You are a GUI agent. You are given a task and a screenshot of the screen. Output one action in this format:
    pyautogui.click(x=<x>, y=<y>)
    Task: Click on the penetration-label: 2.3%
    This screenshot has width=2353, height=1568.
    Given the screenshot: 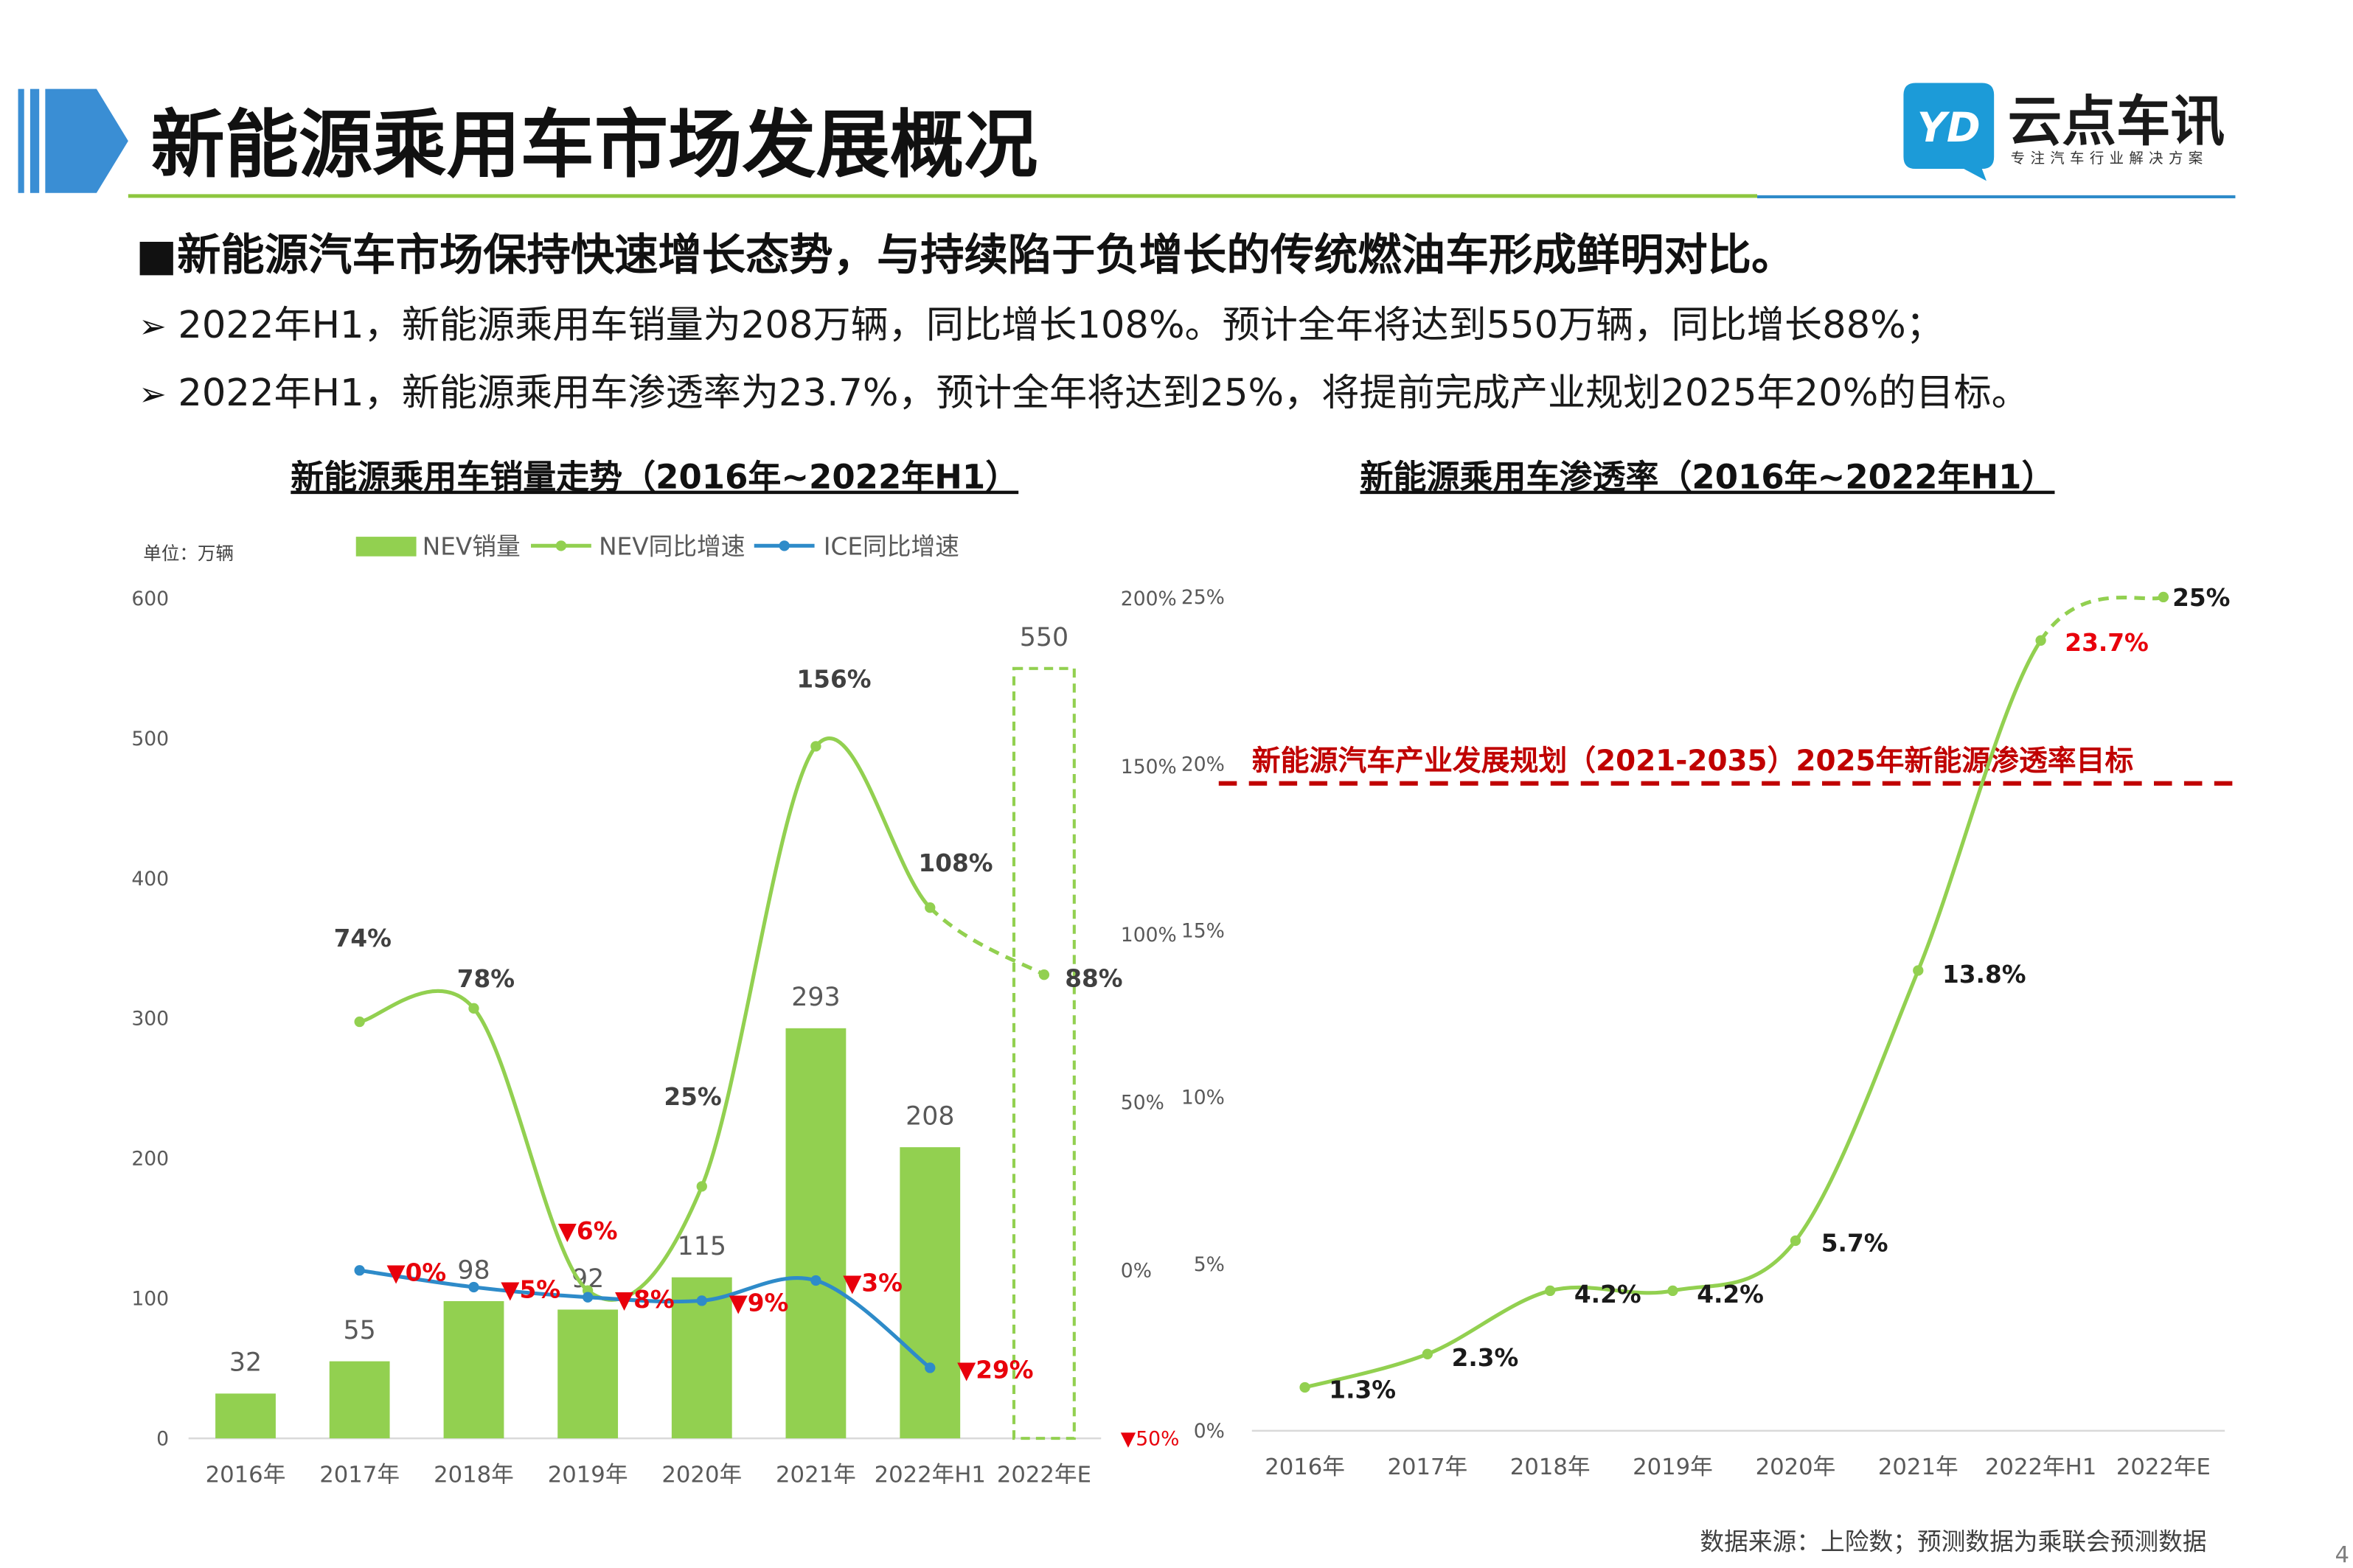 What is the action you would take?
    pyautogui.click(x=1485, y=1358)
    